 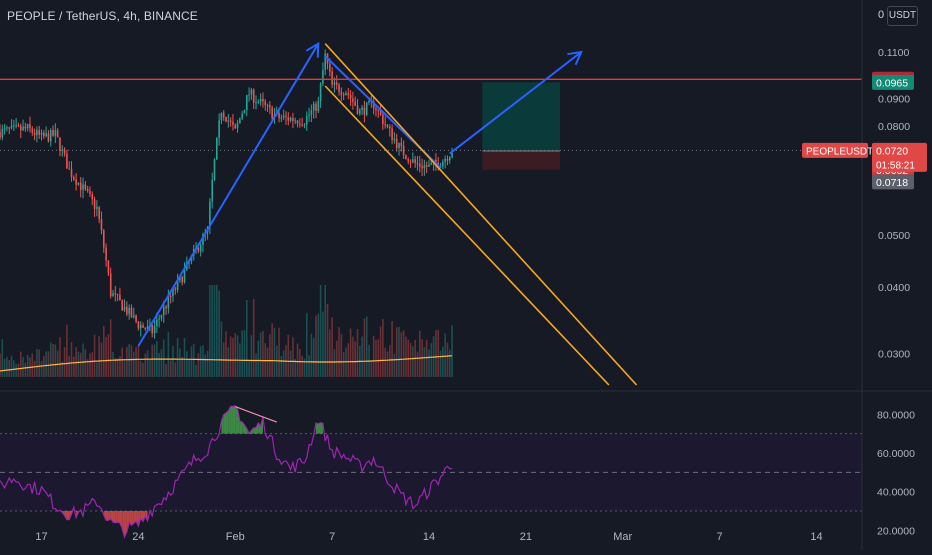 I want to click on projection-arrow-head, so click(x=575, y=58).